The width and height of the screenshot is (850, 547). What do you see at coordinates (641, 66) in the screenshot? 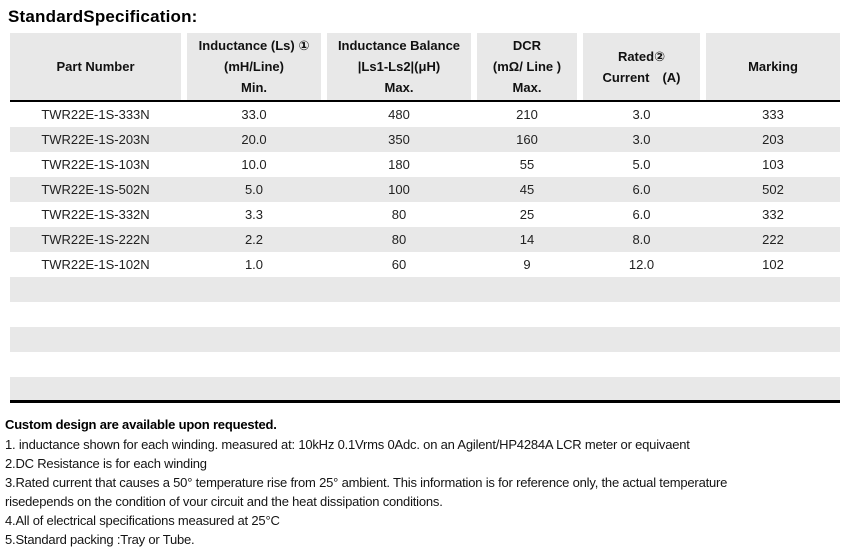
I see `col-header-rated-current: Rated② Current (A)` at bounding box center [641, 66].